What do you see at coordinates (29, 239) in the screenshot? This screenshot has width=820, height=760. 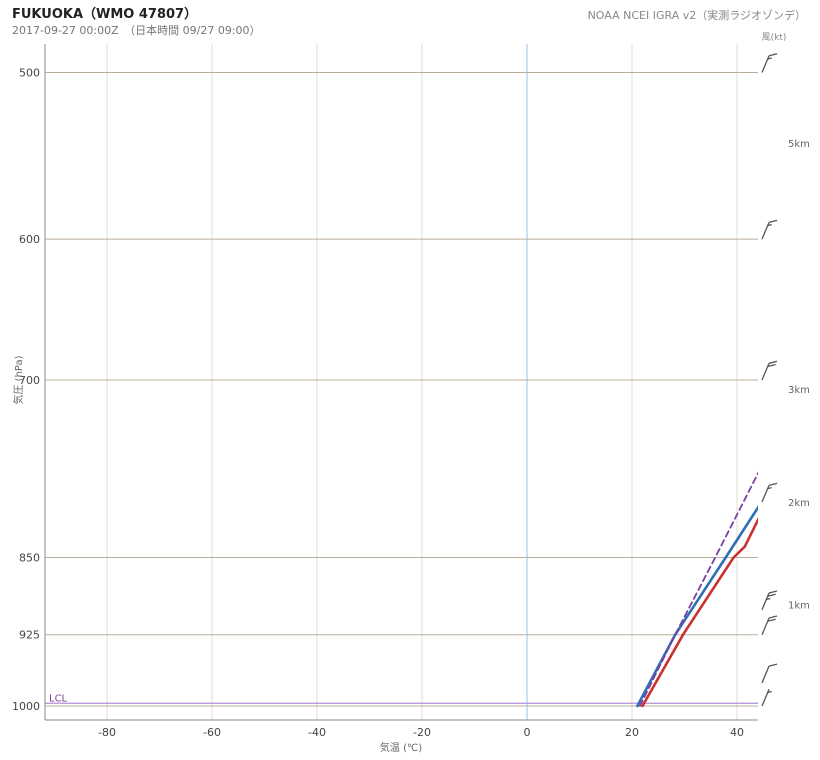 I see `y-tick-label: 600` at bounding box center [29, 239].